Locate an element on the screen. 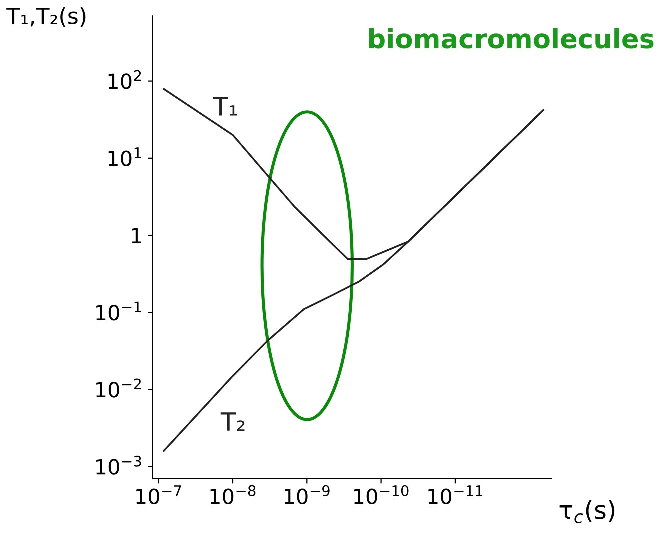 This screenshot has height=538, width=665. x-tick-label: 10$^{−7}$ is located at coordinates (159, 495).